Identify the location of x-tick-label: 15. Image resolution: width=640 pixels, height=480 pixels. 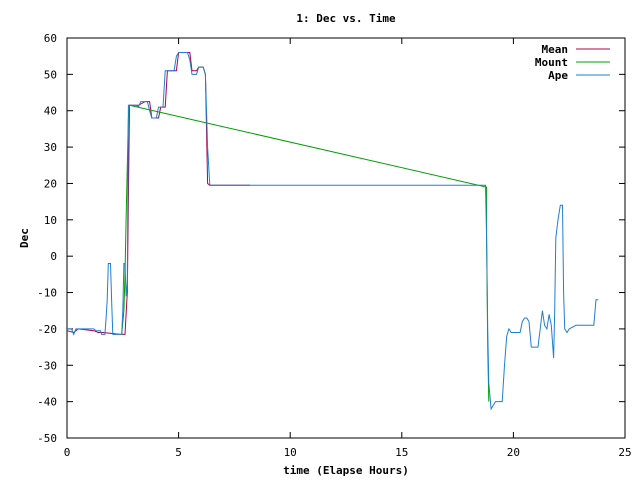
(401, 452).